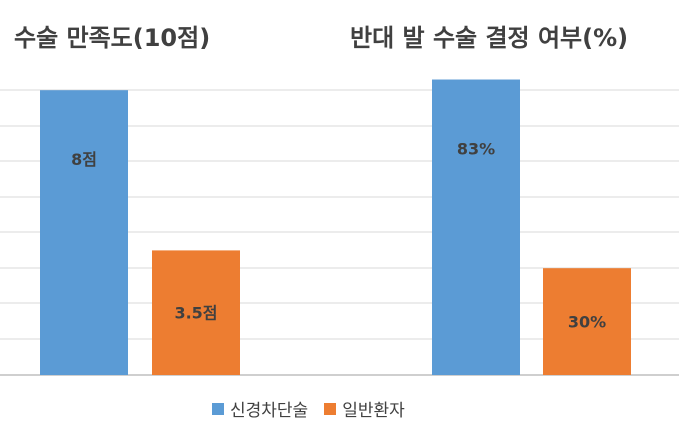 The image size is (679, 425). Describe the element at coordinates (330, 408) in the screenshot. I see `legend-swatch-orange` at that location.